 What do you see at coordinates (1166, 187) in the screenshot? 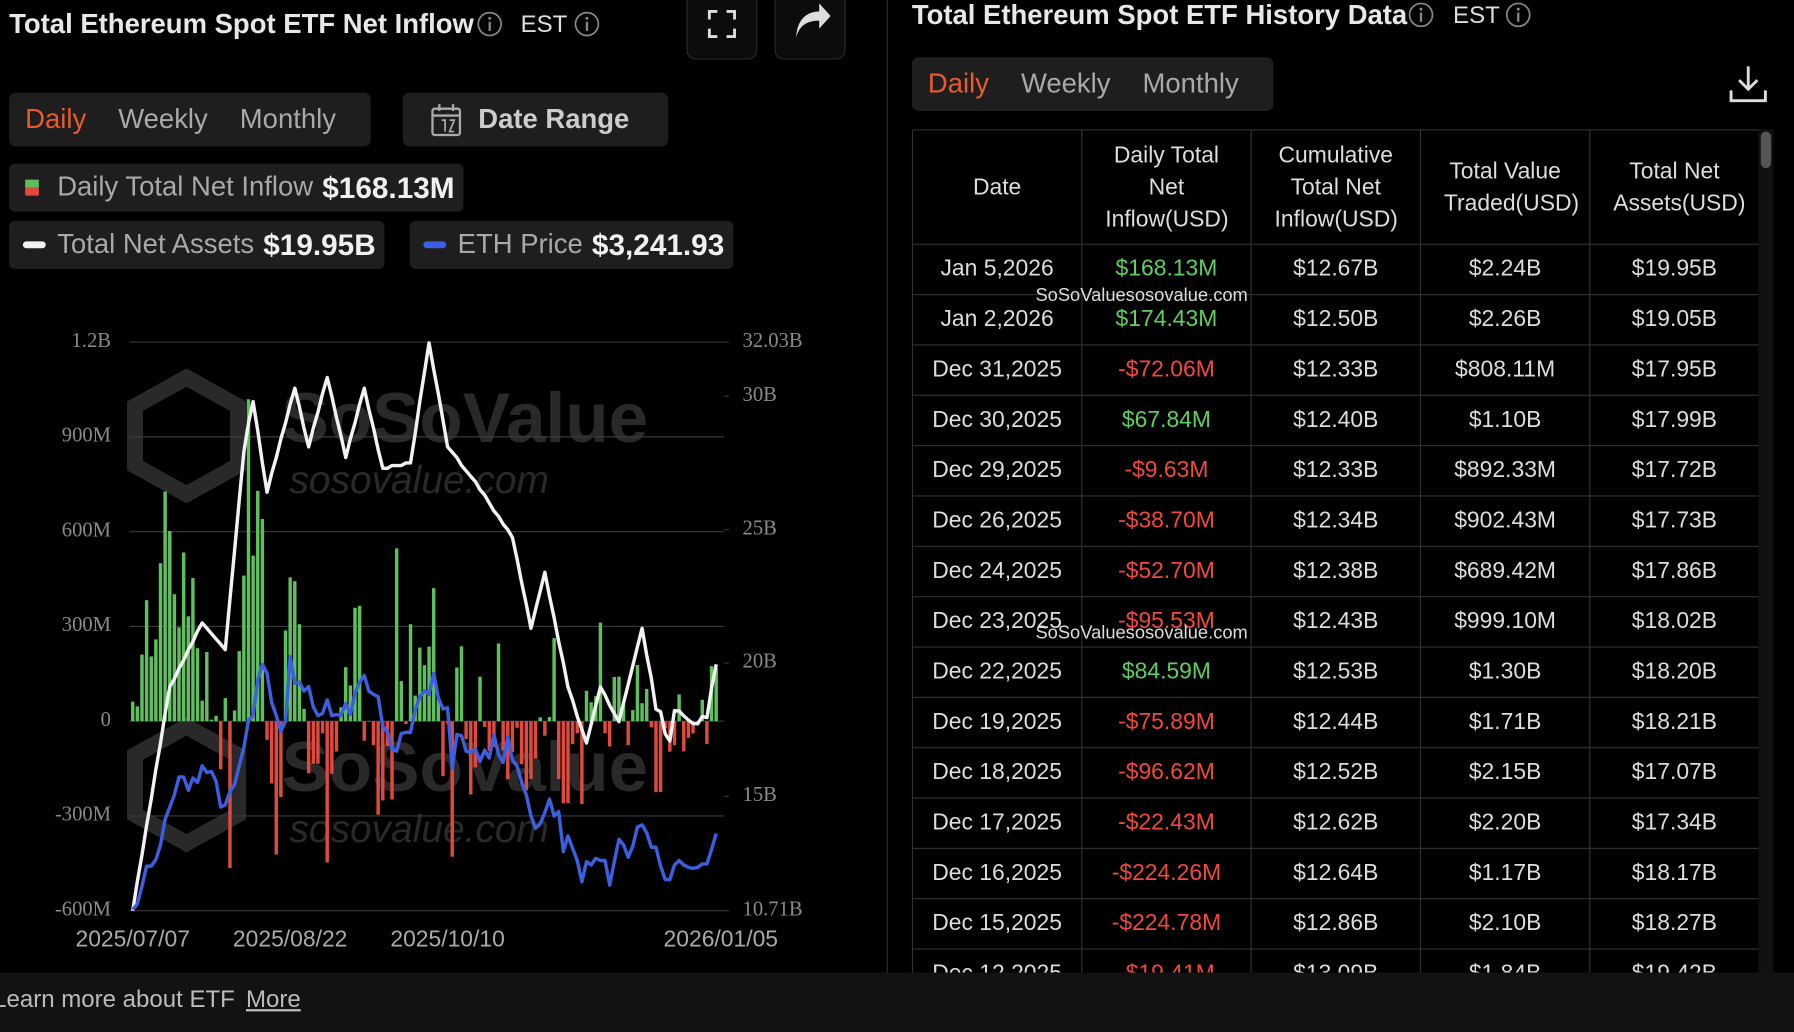
I see `column-header: Daily Total Net Inflow(USD)` at bounding box center [1166, 187].